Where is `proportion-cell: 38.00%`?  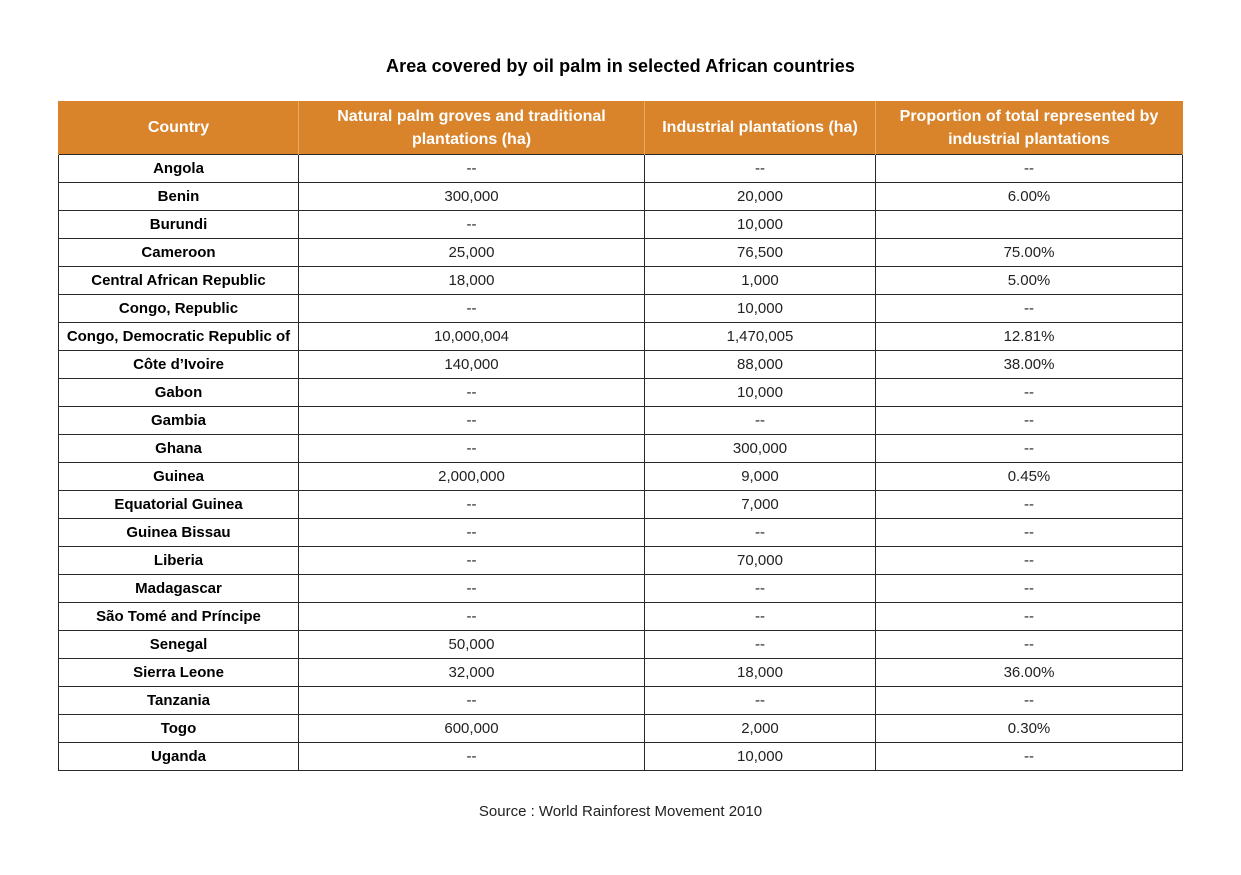
proportion-cell: 38.00% is located at coordinates (1029, 364).